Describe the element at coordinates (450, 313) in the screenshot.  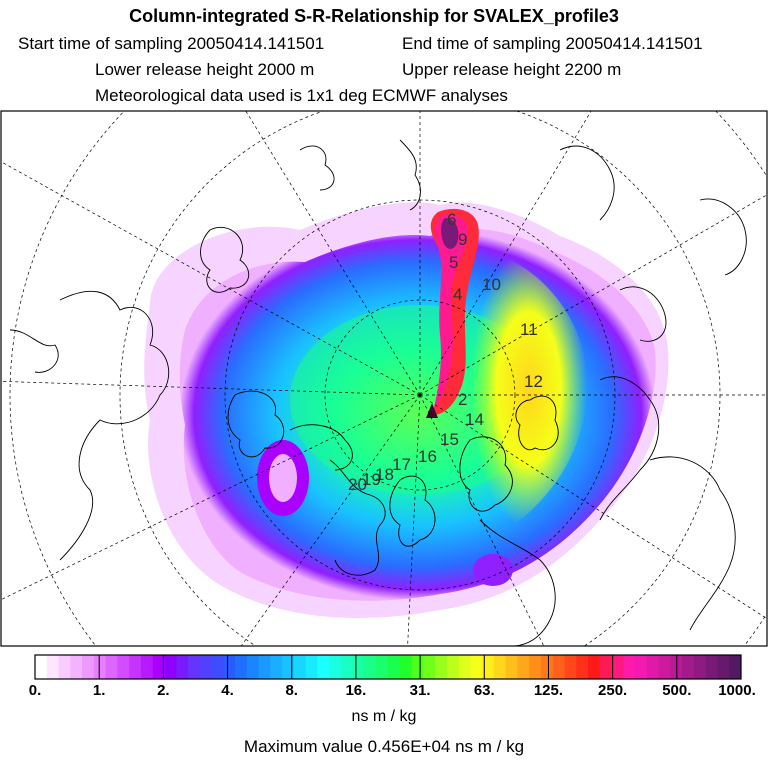
I see `trajectory-core` at that location.